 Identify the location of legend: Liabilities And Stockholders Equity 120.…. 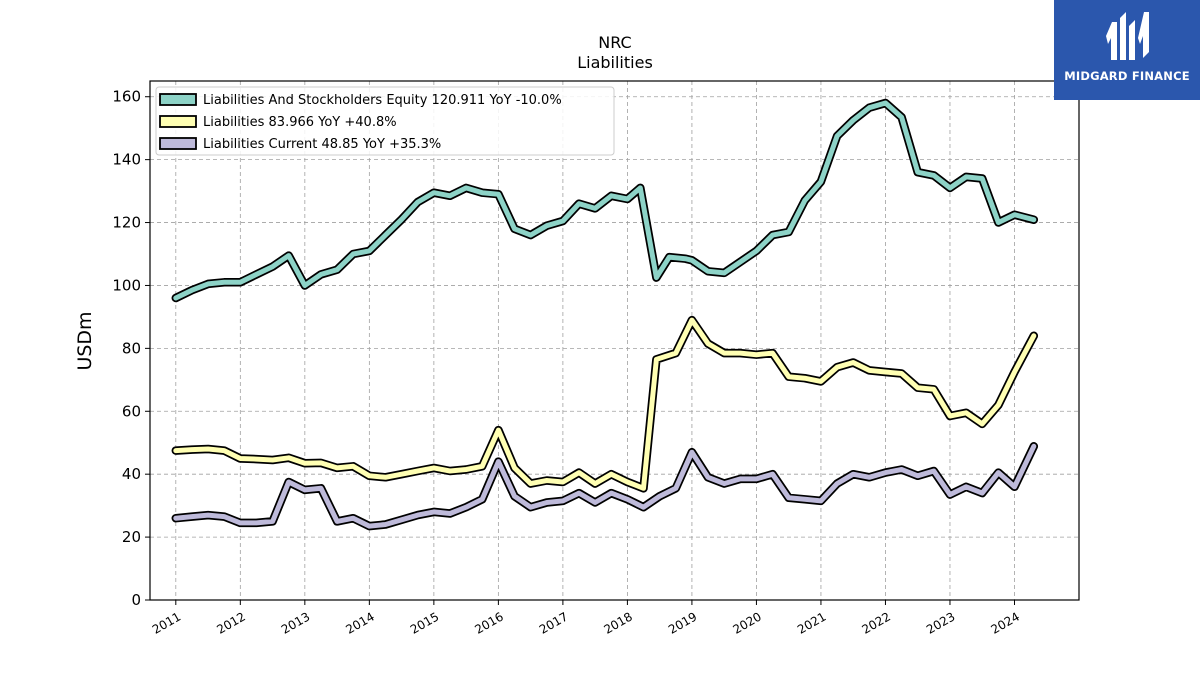
(385, 121).